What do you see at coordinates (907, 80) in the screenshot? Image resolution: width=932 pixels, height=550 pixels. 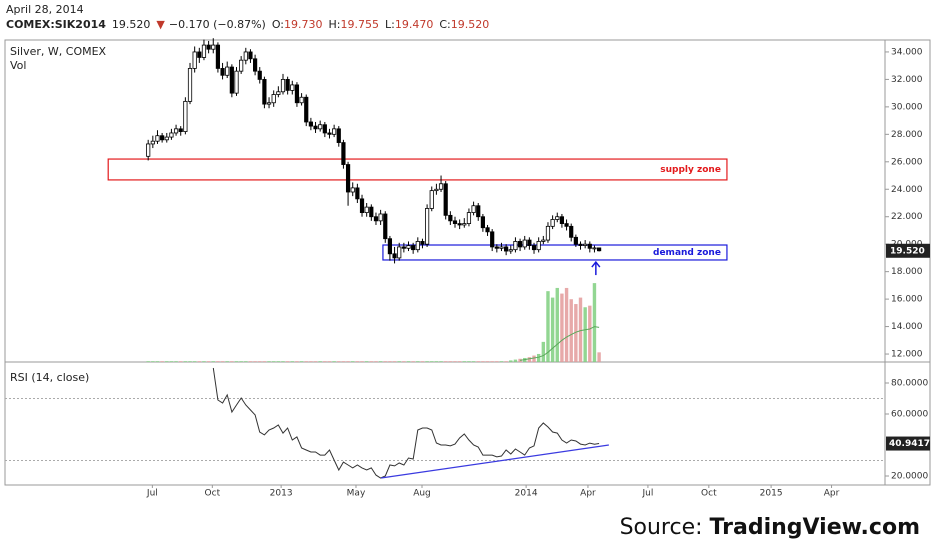 I see `y-tick-label: 32.000` at bounding box center [907, 80].